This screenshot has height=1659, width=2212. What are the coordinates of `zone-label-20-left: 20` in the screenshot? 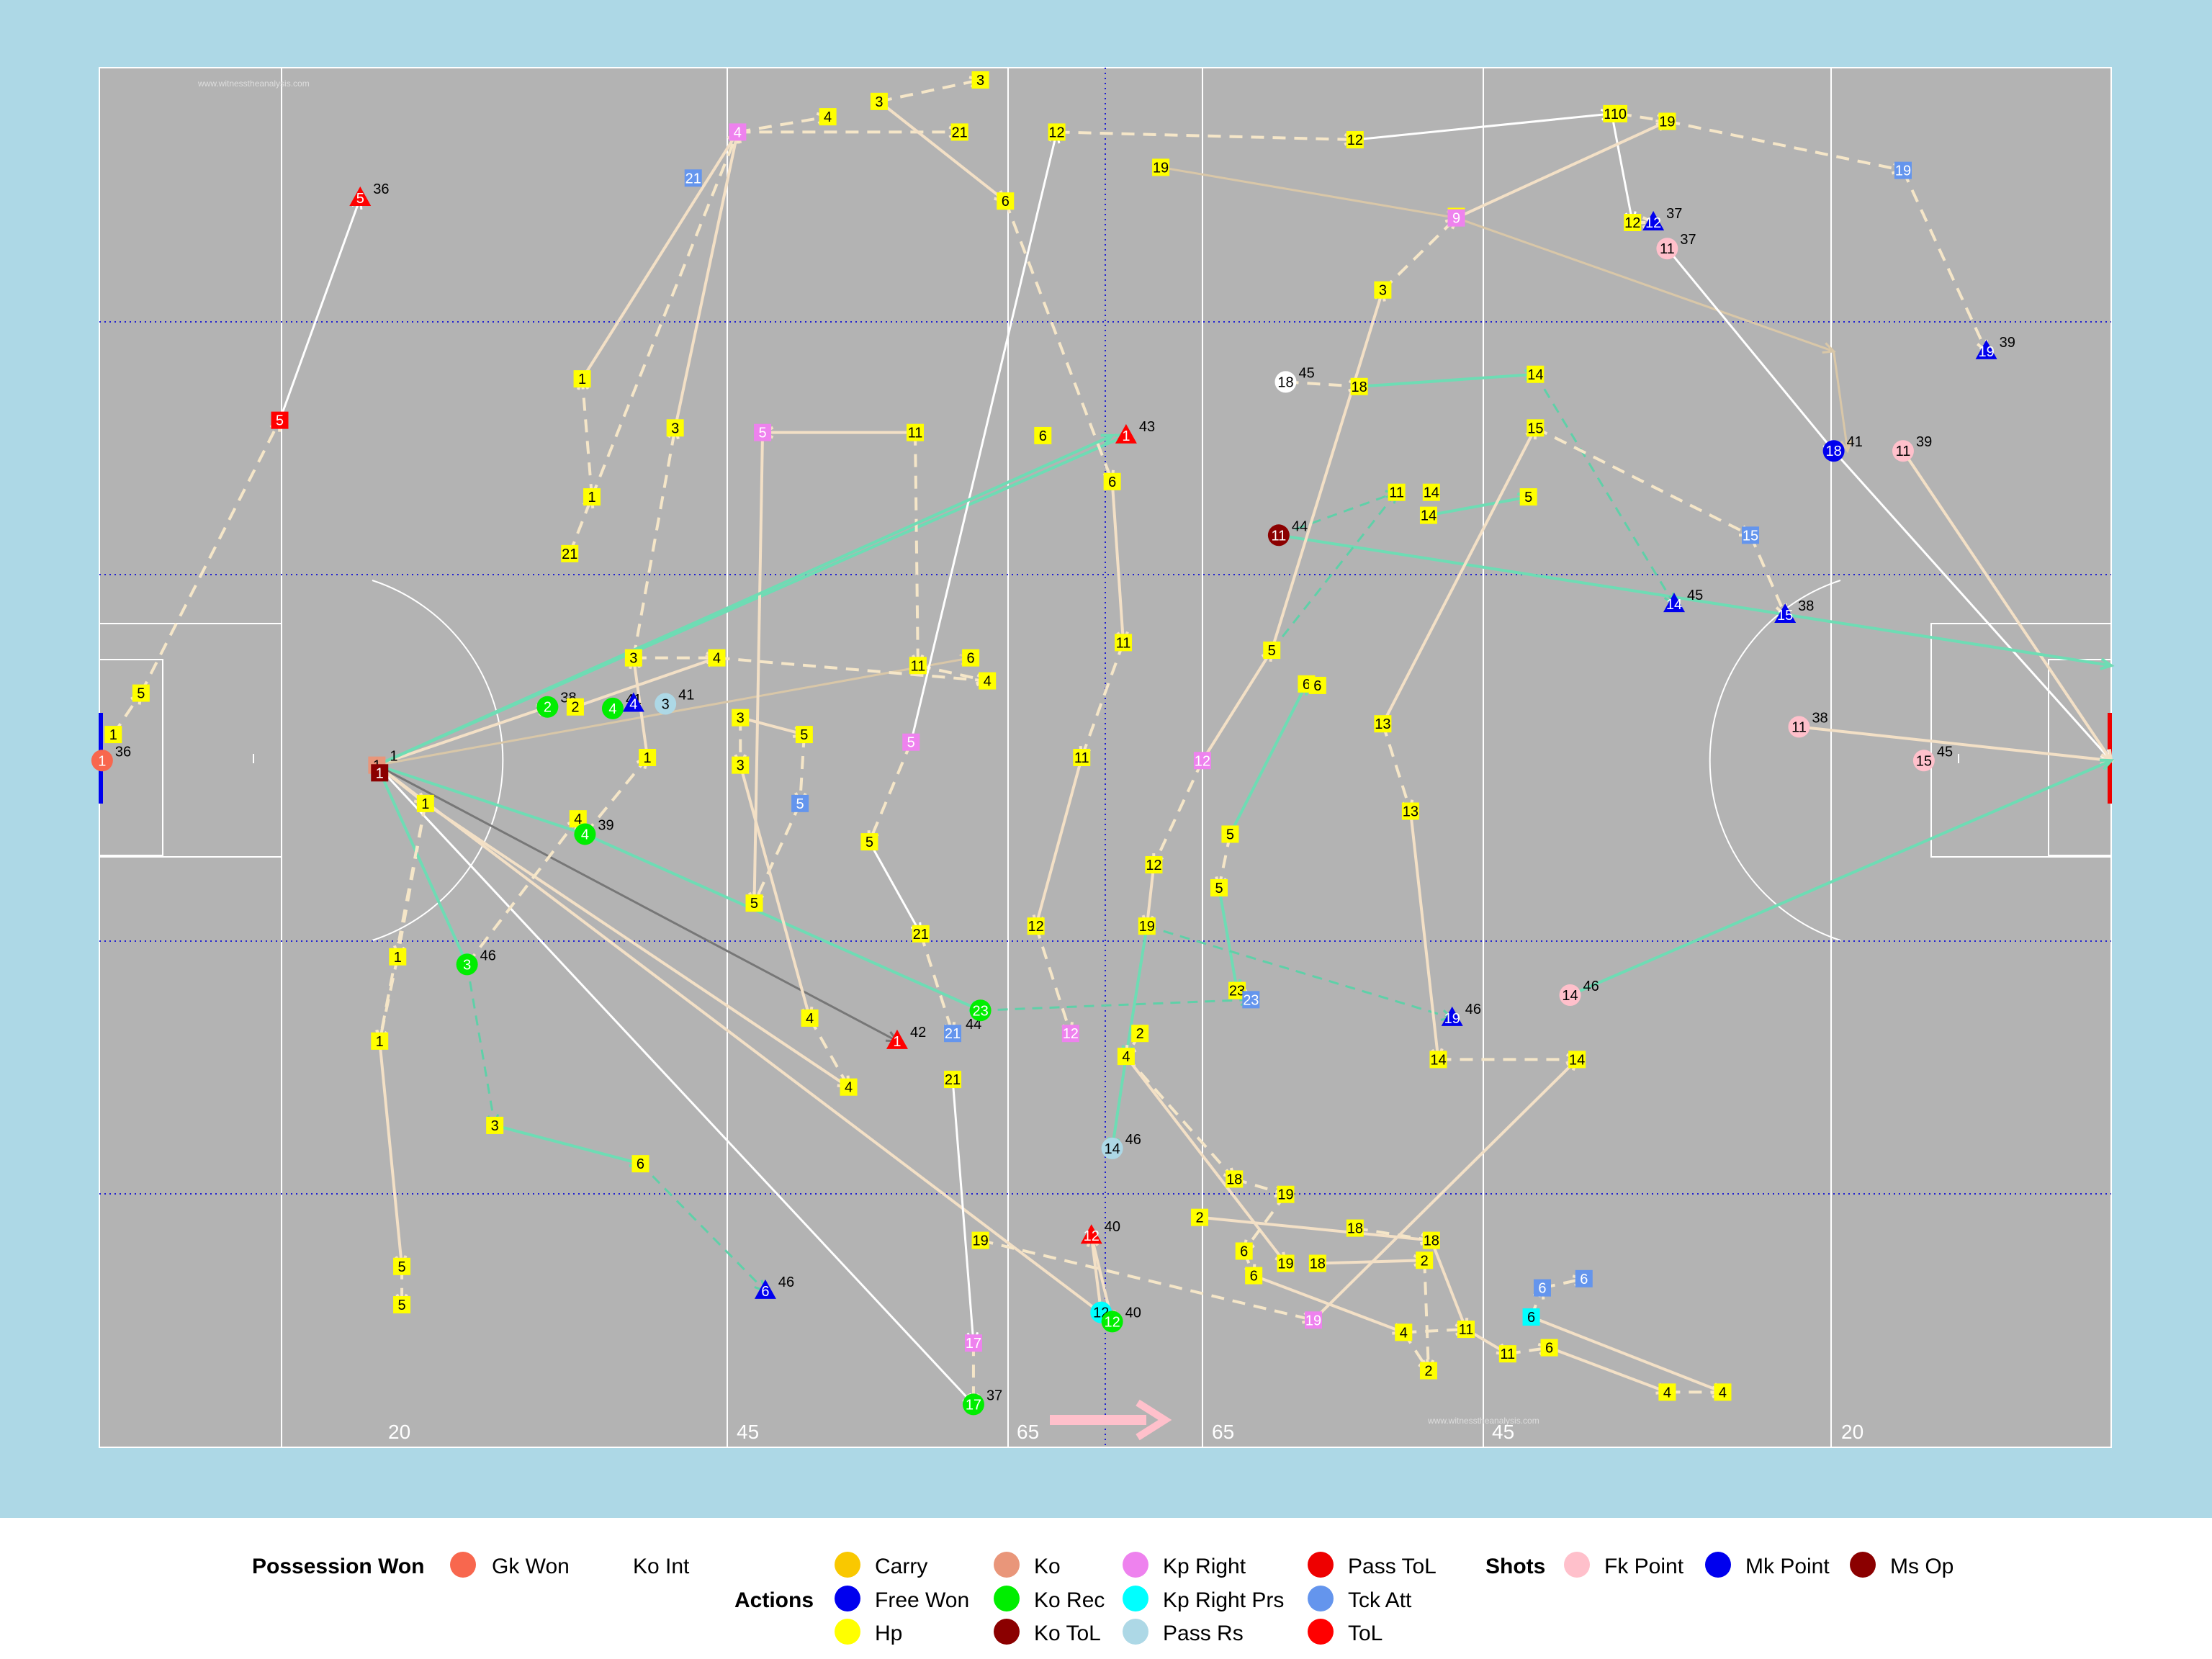 It's located at (399, 1432).